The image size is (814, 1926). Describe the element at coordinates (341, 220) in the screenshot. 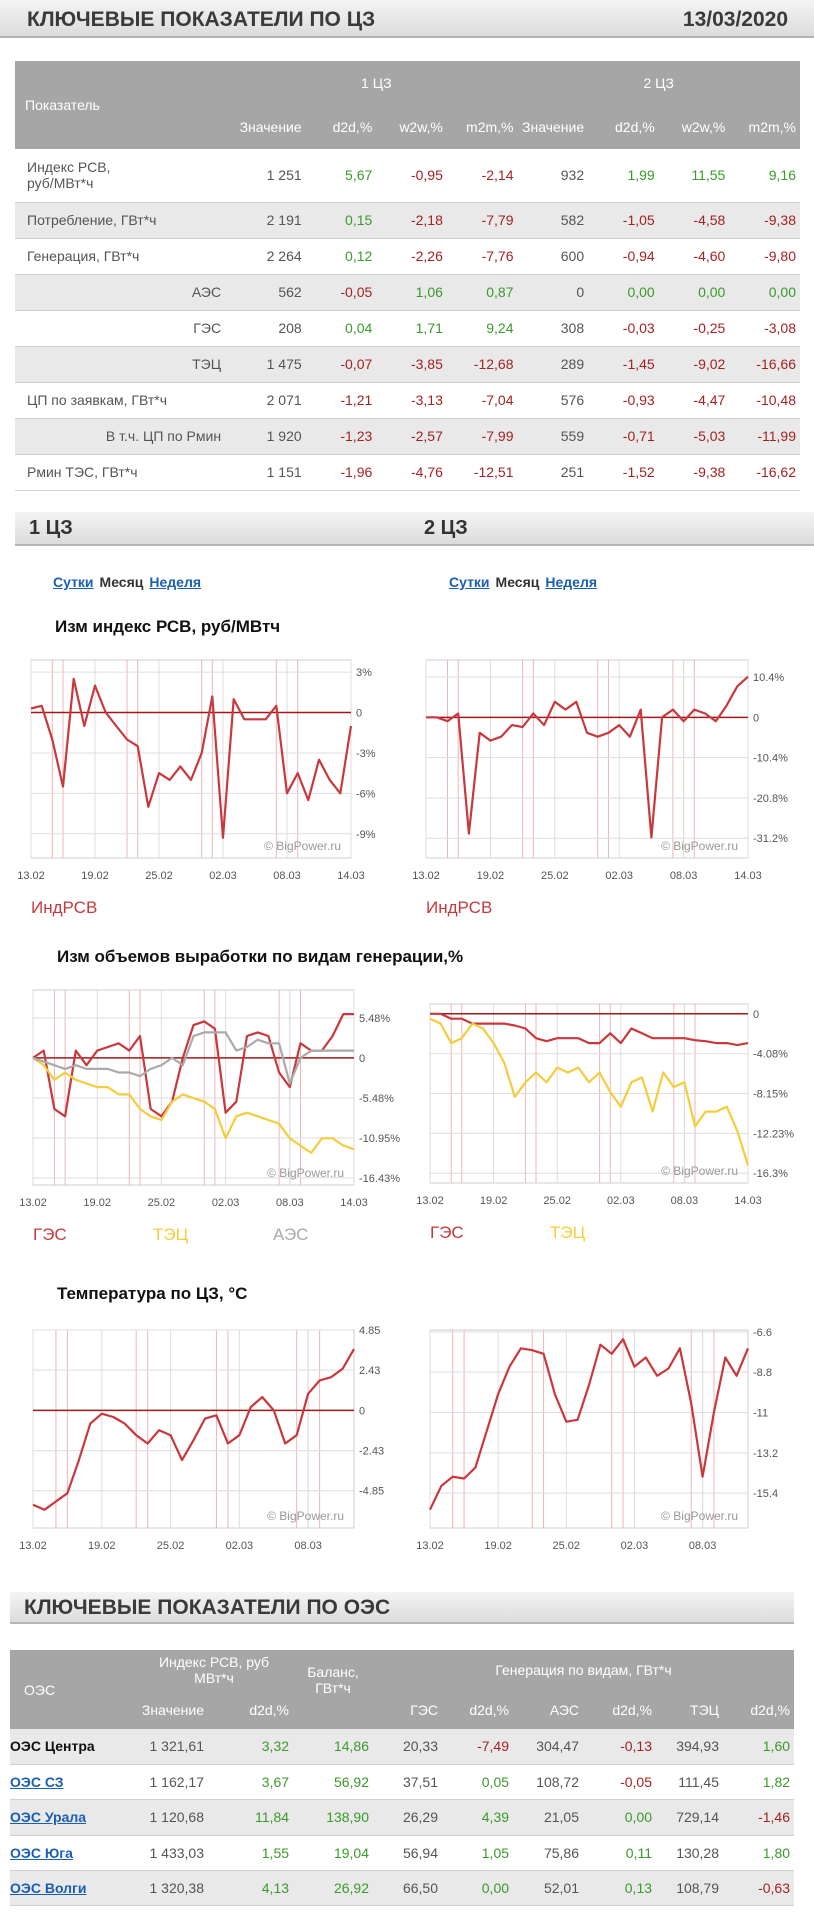

I see `cell: 0,15` at that location.